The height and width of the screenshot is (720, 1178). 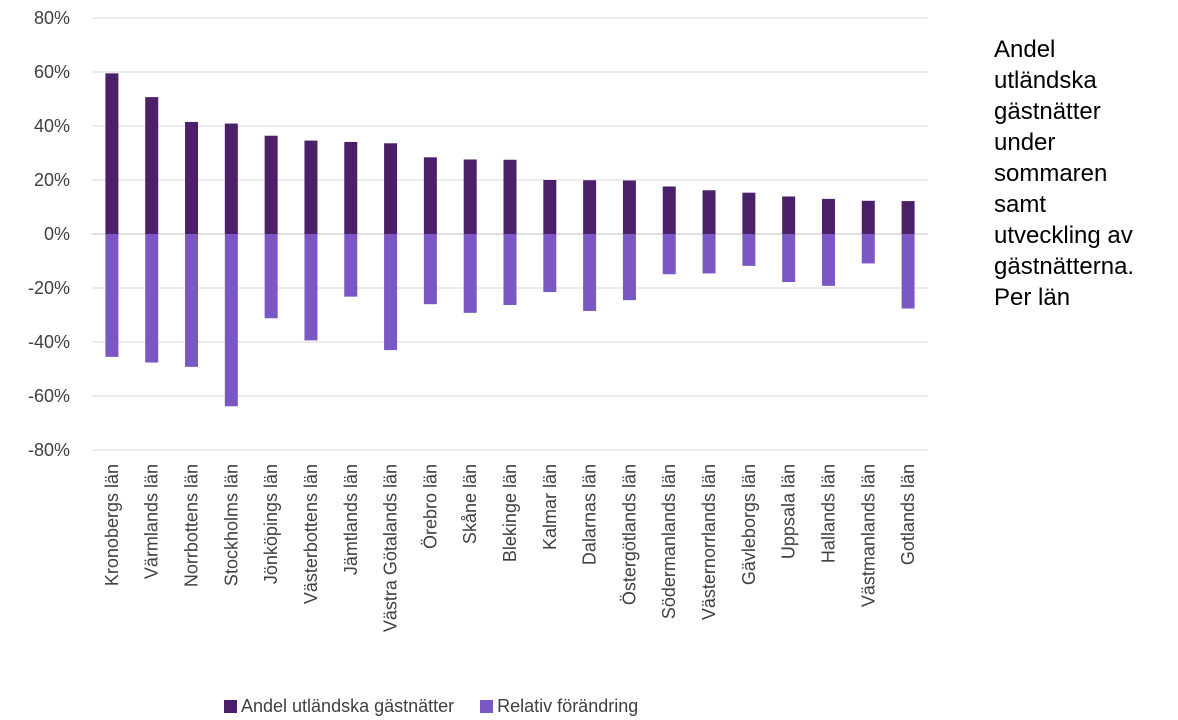 What do you see at coordinates (112, 525) in the screenshot?
I see `x-category-label: Kronobergs län` at bounding box center [112, 525].